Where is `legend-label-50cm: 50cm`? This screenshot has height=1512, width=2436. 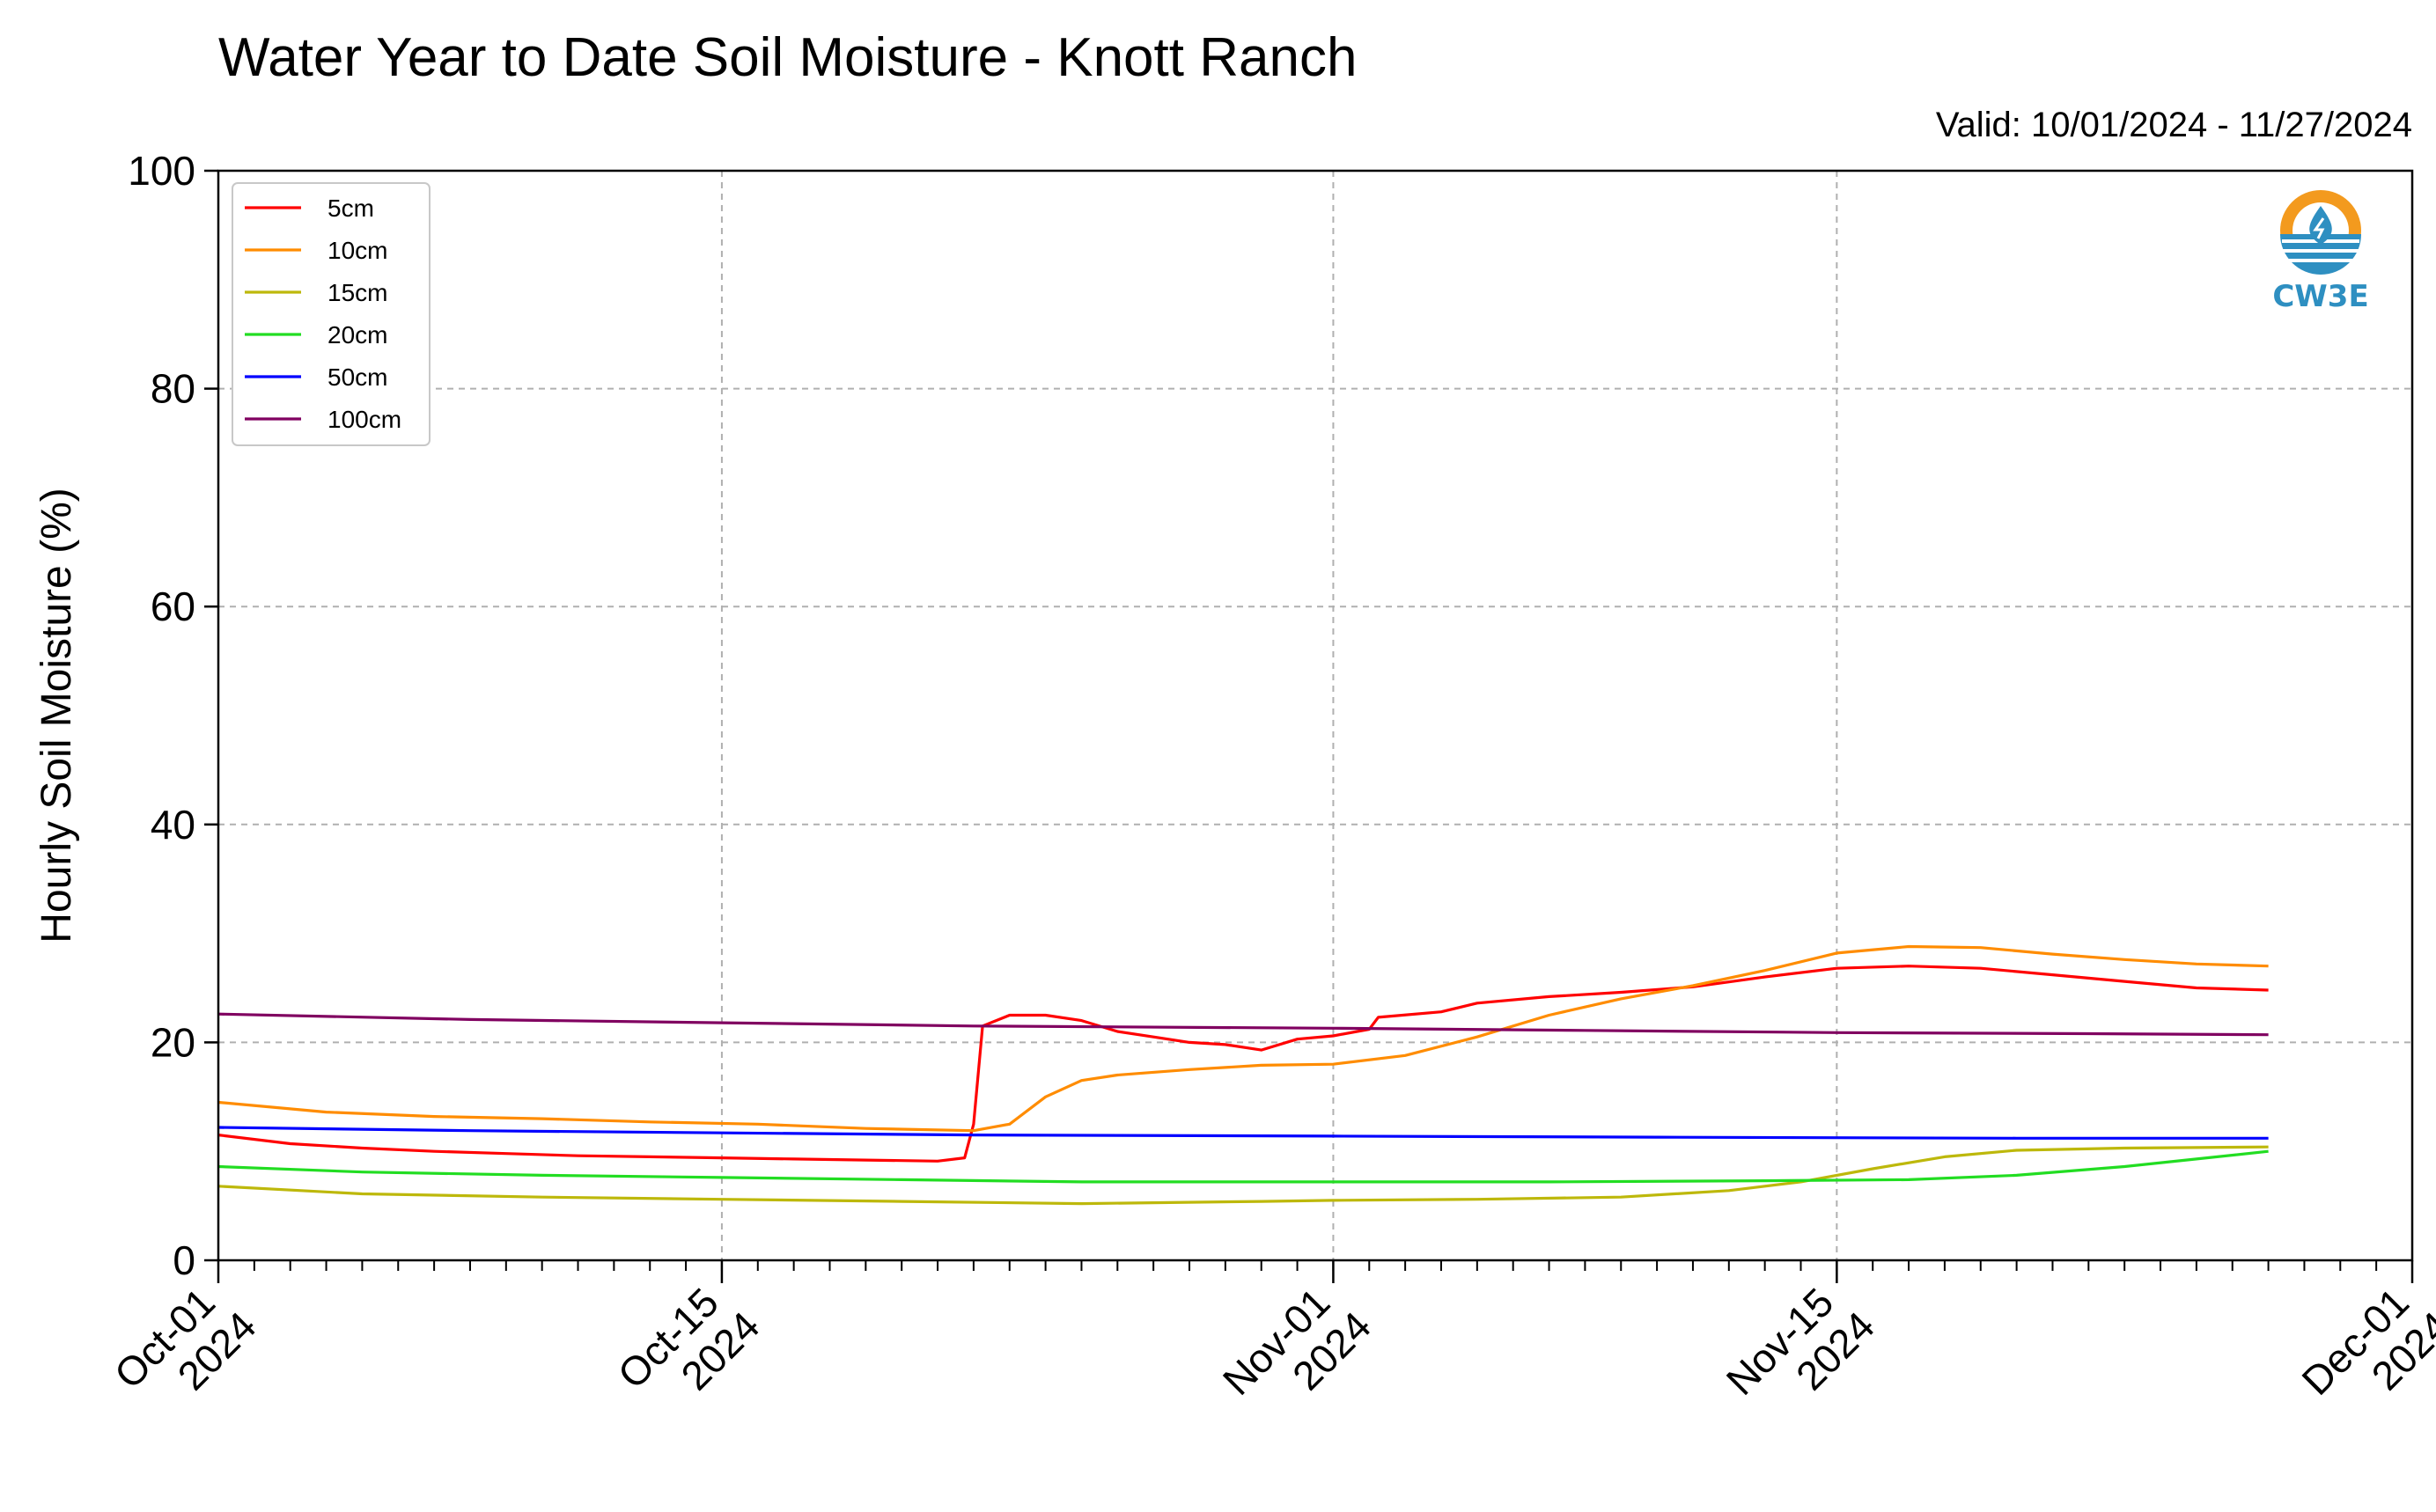
legend-label-50cm: 50cm is located at coordinates (357, 377).